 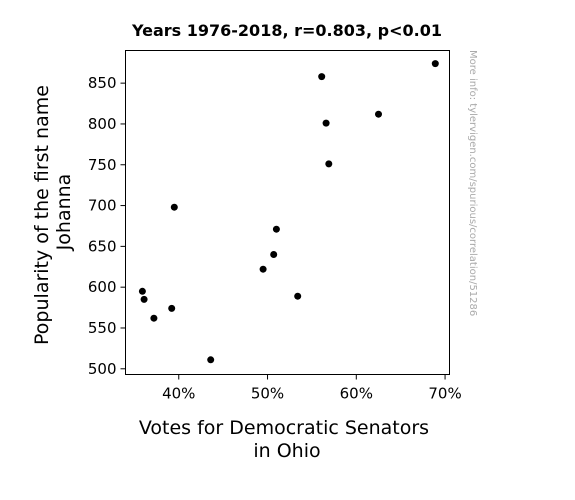 I want to click on y-axis-label-line-1: Popularity of the first name, so click(x=42, y=215).